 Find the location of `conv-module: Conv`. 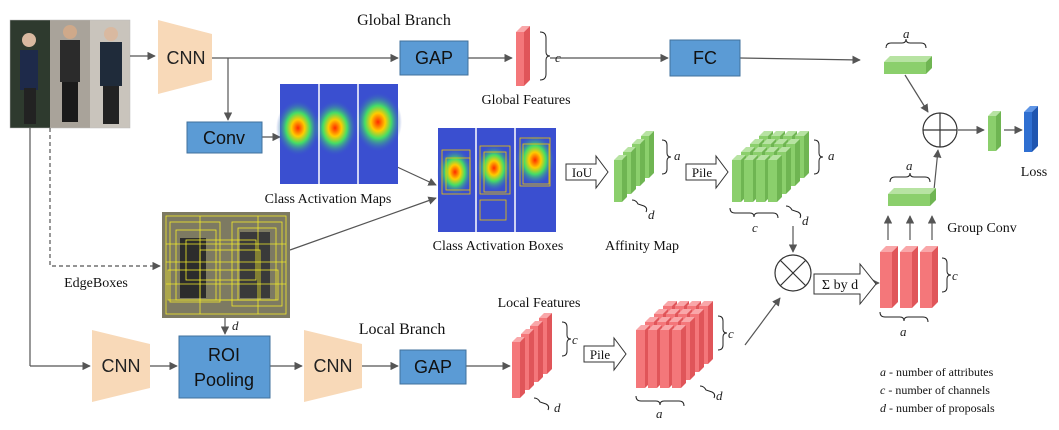

conv-module: Conv is located at coordinates (224, 137).